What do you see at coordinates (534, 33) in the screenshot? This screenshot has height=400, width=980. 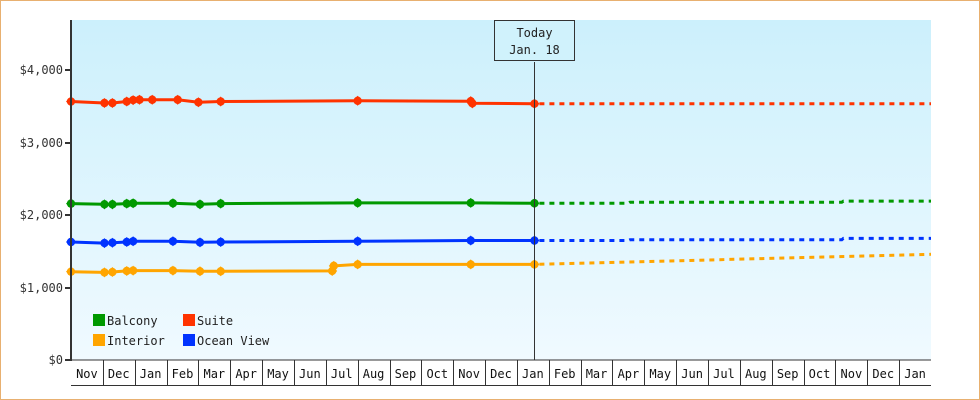 I see `today-label: Today` at bounding box center [534, 33].